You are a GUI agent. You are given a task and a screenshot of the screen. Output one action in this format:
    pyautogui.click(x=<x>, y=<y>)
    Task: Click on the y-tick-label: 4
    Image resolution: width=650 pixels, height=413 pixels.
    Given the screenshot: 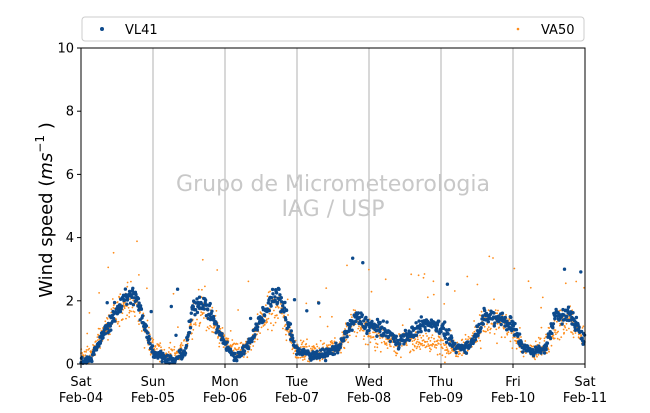 What is the action you would take?
    pyautogui.click(x=70, y=238)
    